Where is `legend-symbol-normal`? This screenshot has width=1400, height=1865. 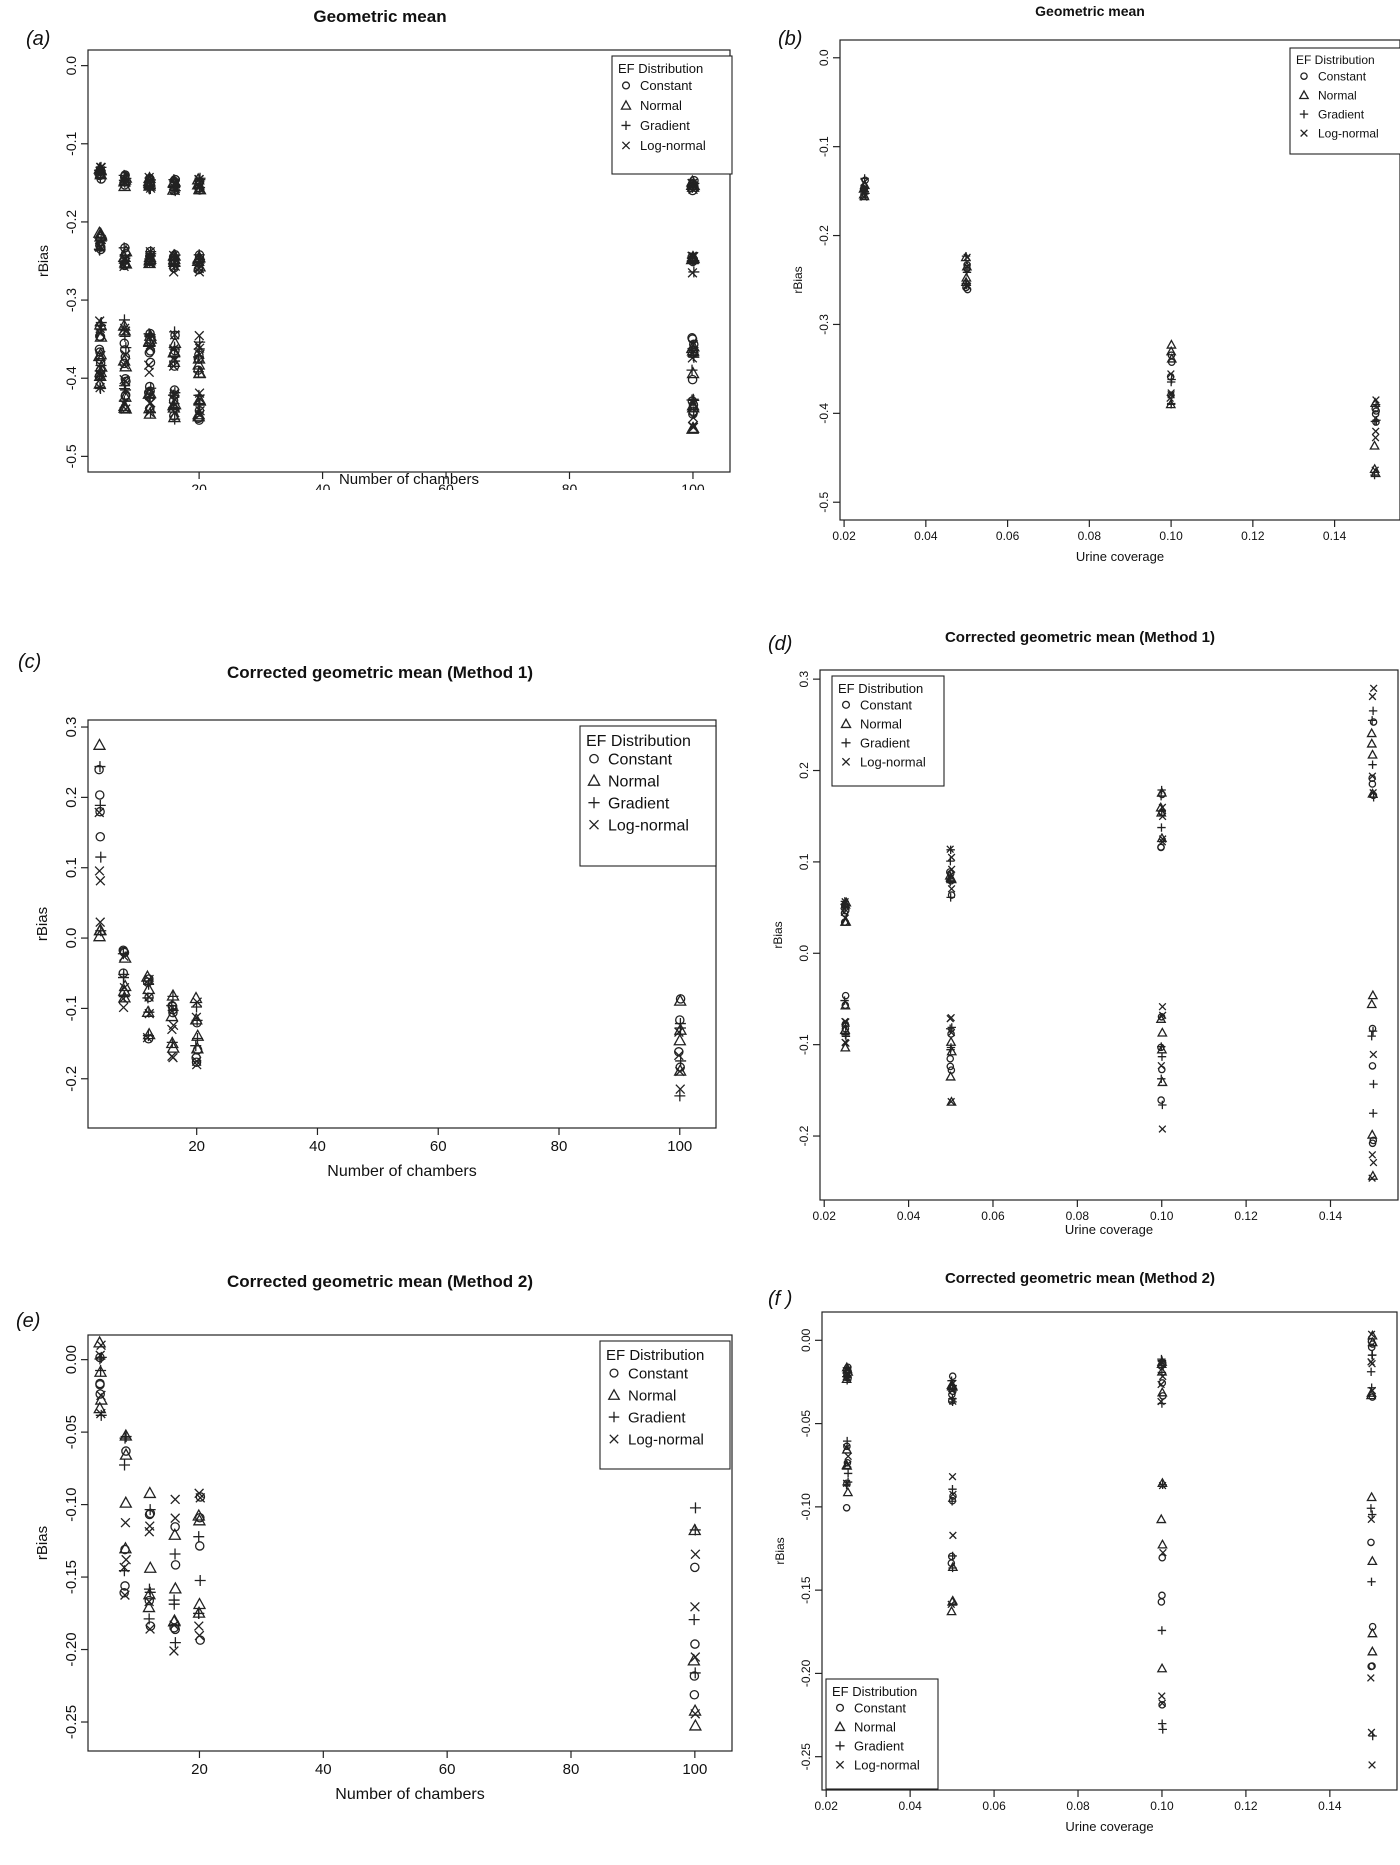
legend-symbol-normal is located at coordinates (840, 1726).